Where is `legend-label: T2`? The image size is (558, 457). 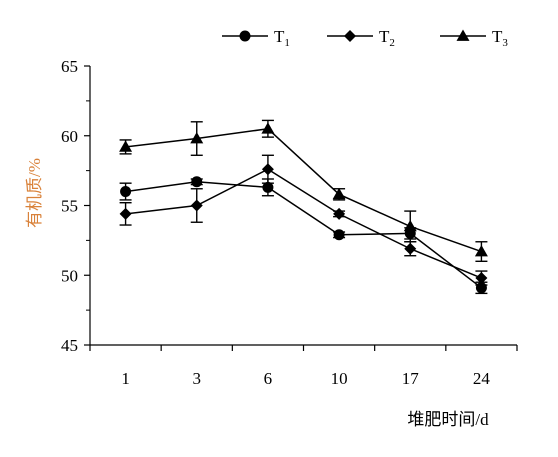 legend-label: T2 is located at coordinates (387, 38).